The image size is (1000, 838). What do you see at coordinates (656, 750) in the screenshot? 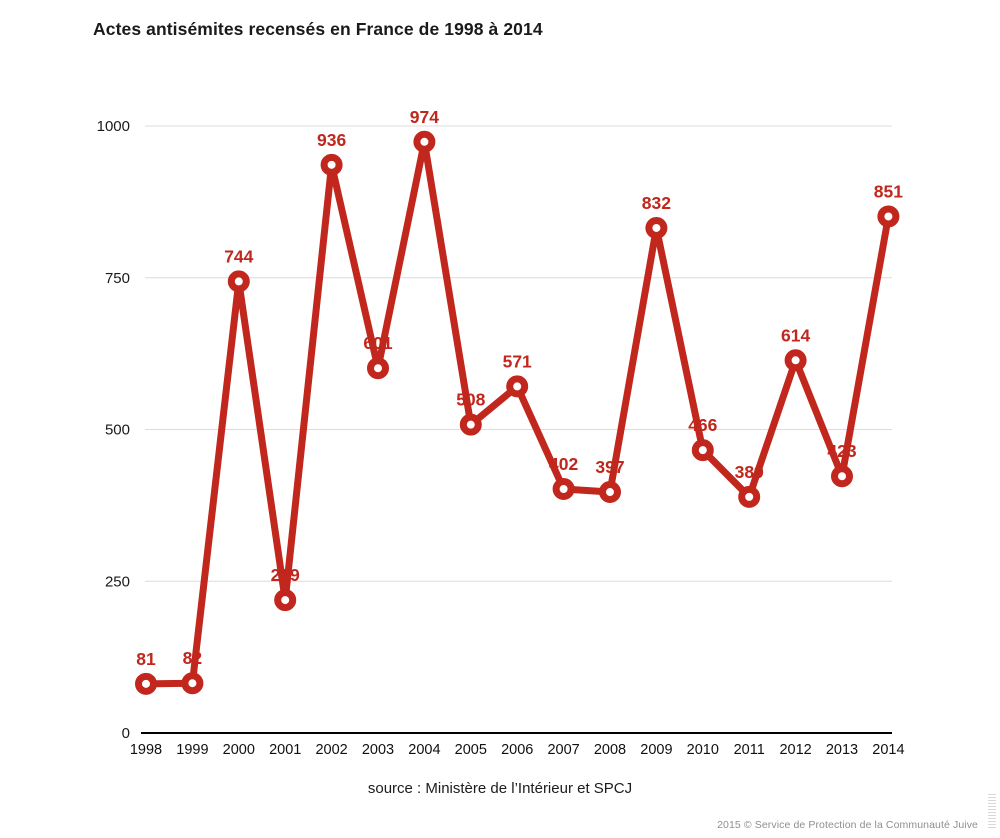
I see `x-tick-label-2009: 2009` at bounding box center [656, 750].